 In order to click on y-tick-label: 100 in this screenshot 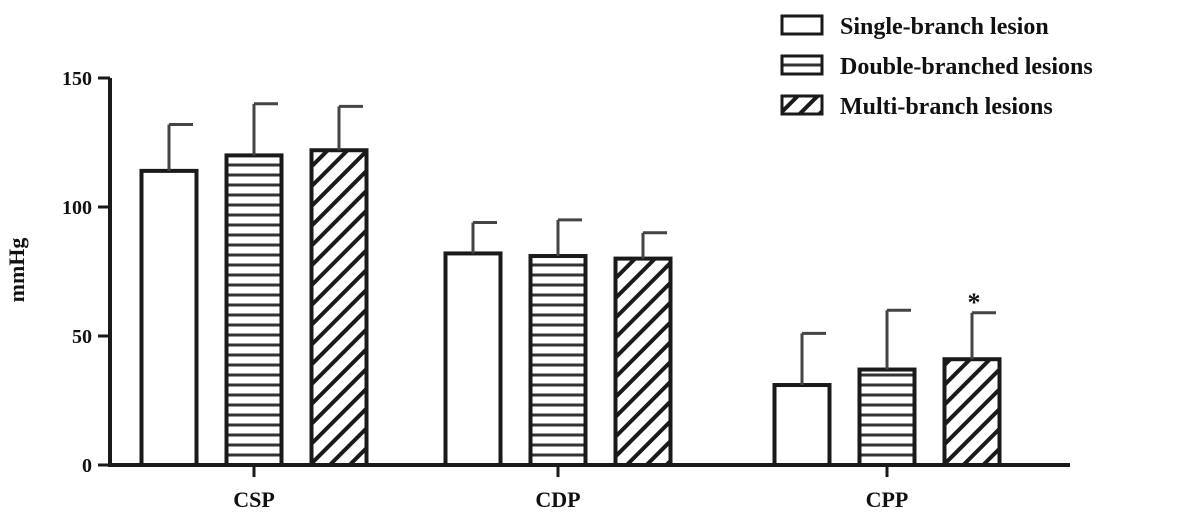, I will do `click(77, 208)`.